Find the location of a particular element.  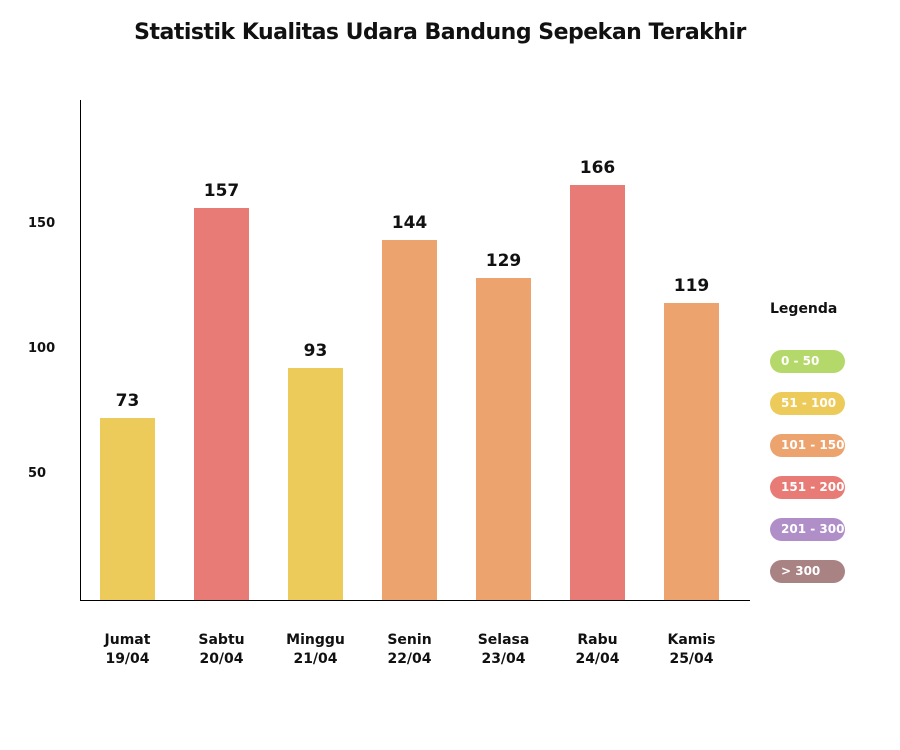

legend-item: 51 - 100 is located at coordinates (807, 403).